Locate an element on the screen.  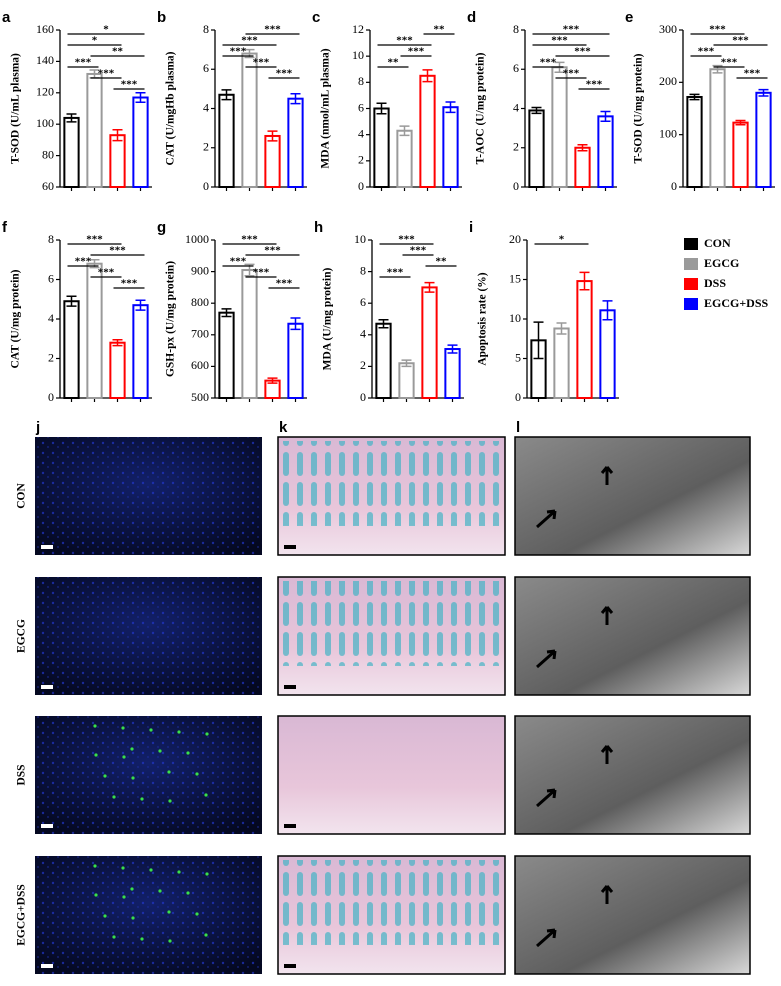
legend-label: DSS is located at coordinates (715, 283).